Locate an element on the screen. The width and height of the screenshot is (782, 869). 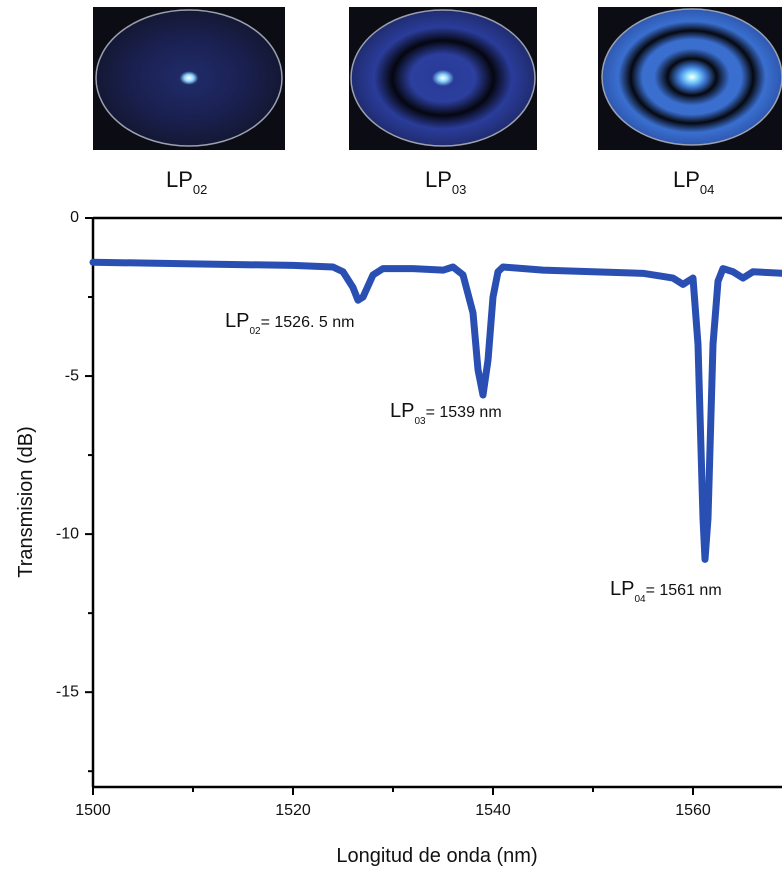
y-tick-label: -15 is located at coordinates (67, 691).